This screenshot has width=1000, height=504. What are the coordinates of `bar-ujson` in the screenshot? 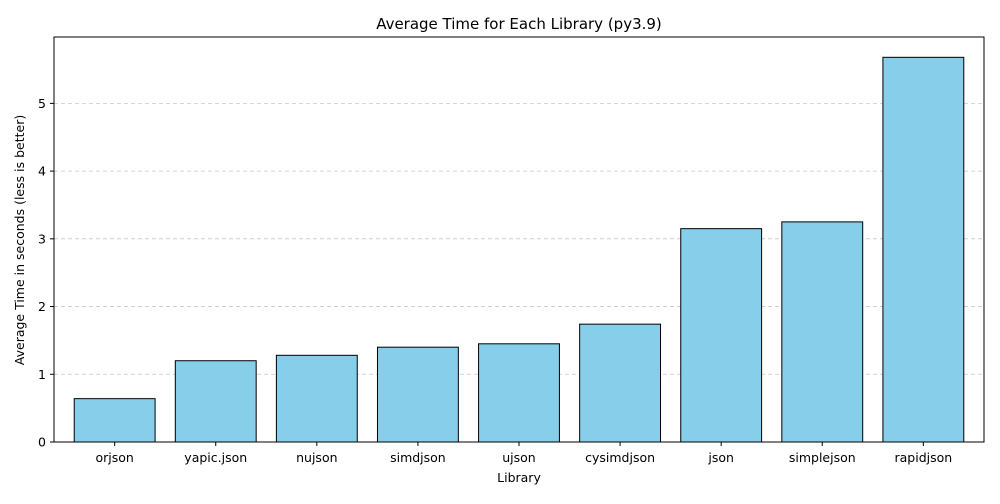 It's located at (519, 393).